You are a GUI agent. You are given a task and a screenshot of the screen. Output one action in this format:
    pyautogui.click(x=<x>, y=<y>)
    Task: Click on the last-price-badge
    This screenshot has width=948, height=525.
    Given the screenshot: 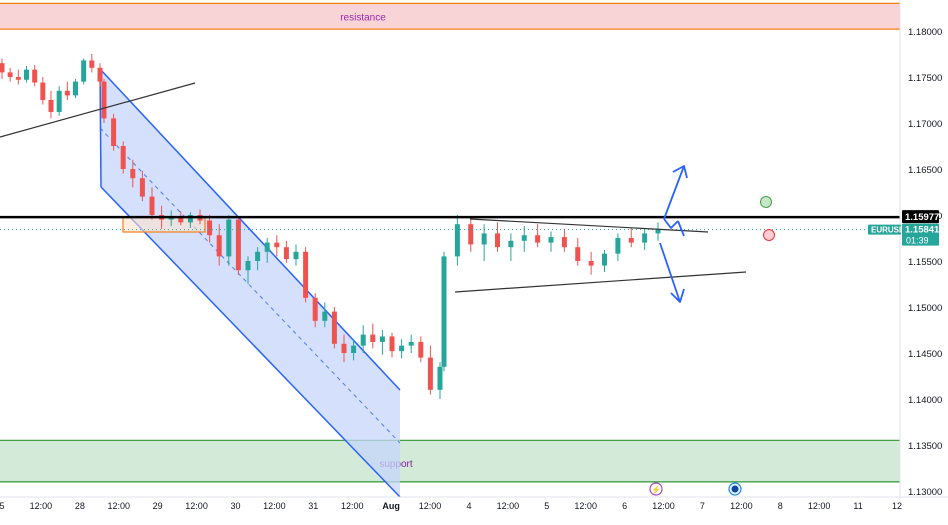 What is the action you would take?
    pyautogui.click(x=920, y=234)
    